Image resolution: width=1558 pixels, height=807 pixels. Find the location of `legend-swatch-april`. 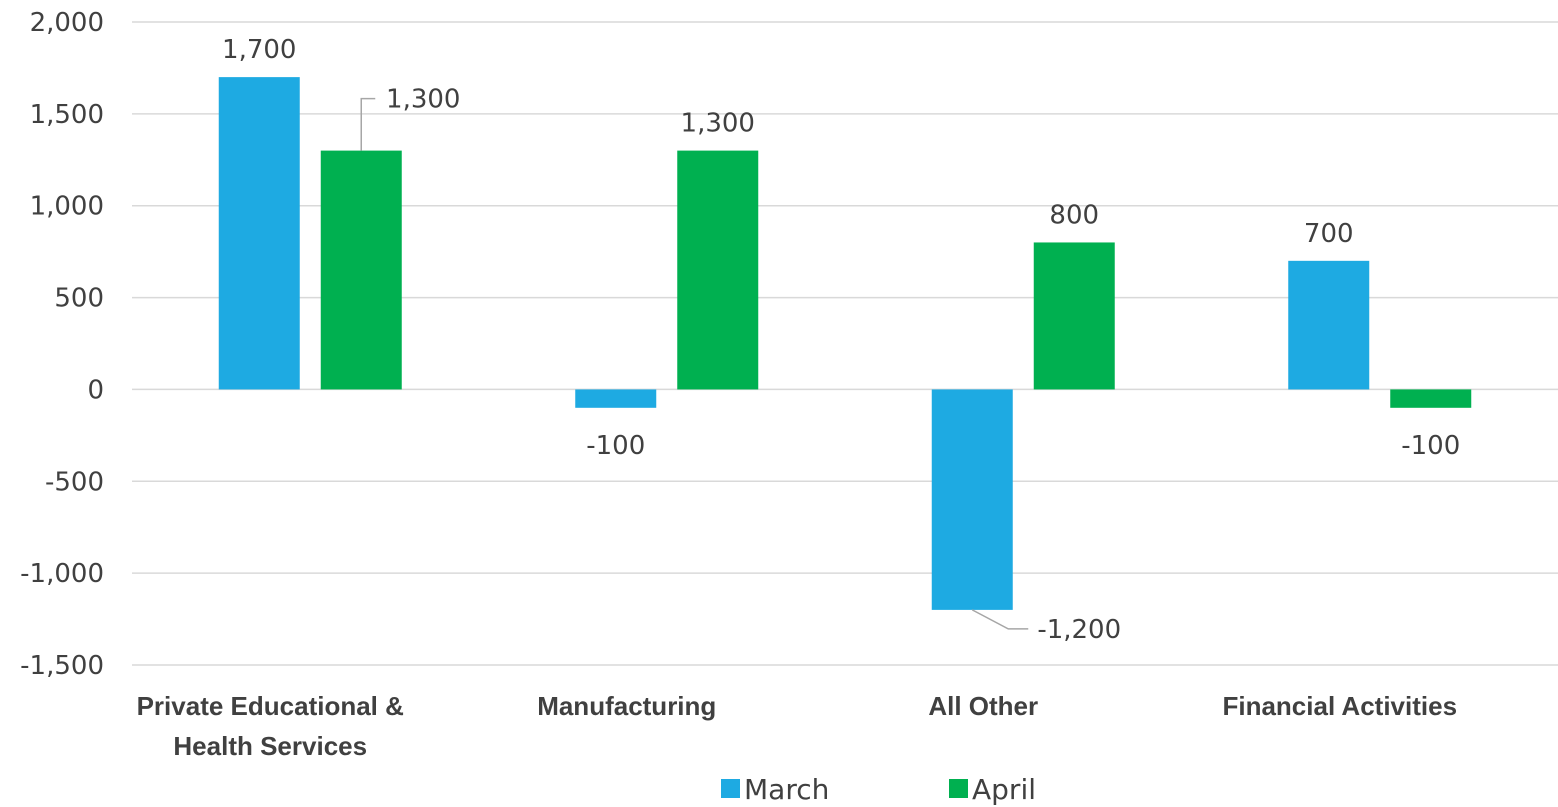

legend-swatch-april is located at coordinates (958, 788).